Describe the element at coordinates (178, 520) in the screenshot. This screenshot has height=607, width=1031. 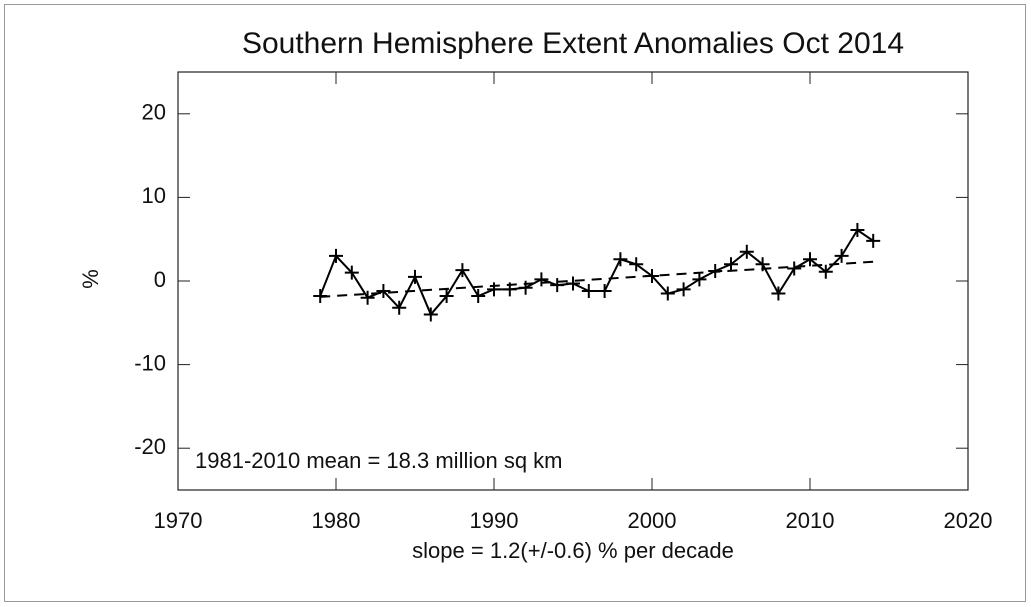
I see `x-tick-label: 1970` at that location.